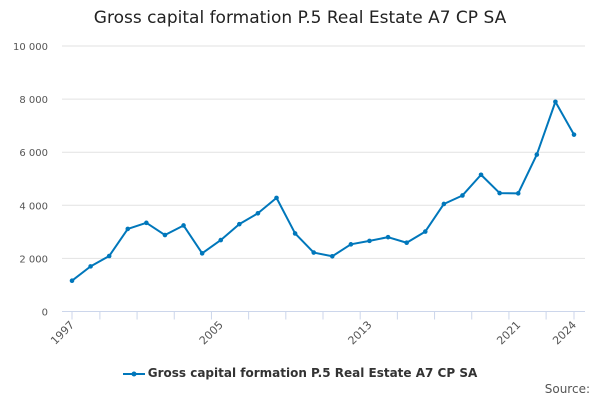 The height and width of the screenshot is (400, 600). What do you see at coordinates (33, 206) in the screenshot?
I see `y-tick-label: 4 000` at bounding box center [33, 206].